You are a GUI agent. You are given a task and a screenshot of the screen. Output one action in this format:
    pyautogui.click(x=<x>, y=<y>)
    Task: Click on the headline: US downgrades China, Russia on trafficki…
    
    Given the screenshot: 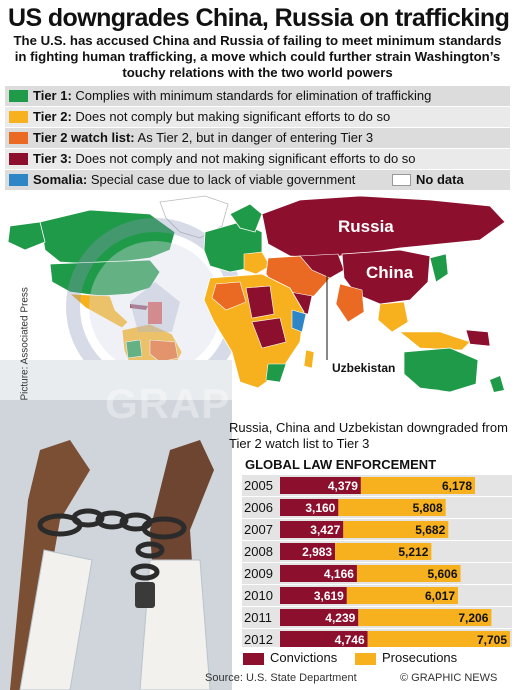 What is the action you would take?
    pyautogui.click(x=259, y=18)
    